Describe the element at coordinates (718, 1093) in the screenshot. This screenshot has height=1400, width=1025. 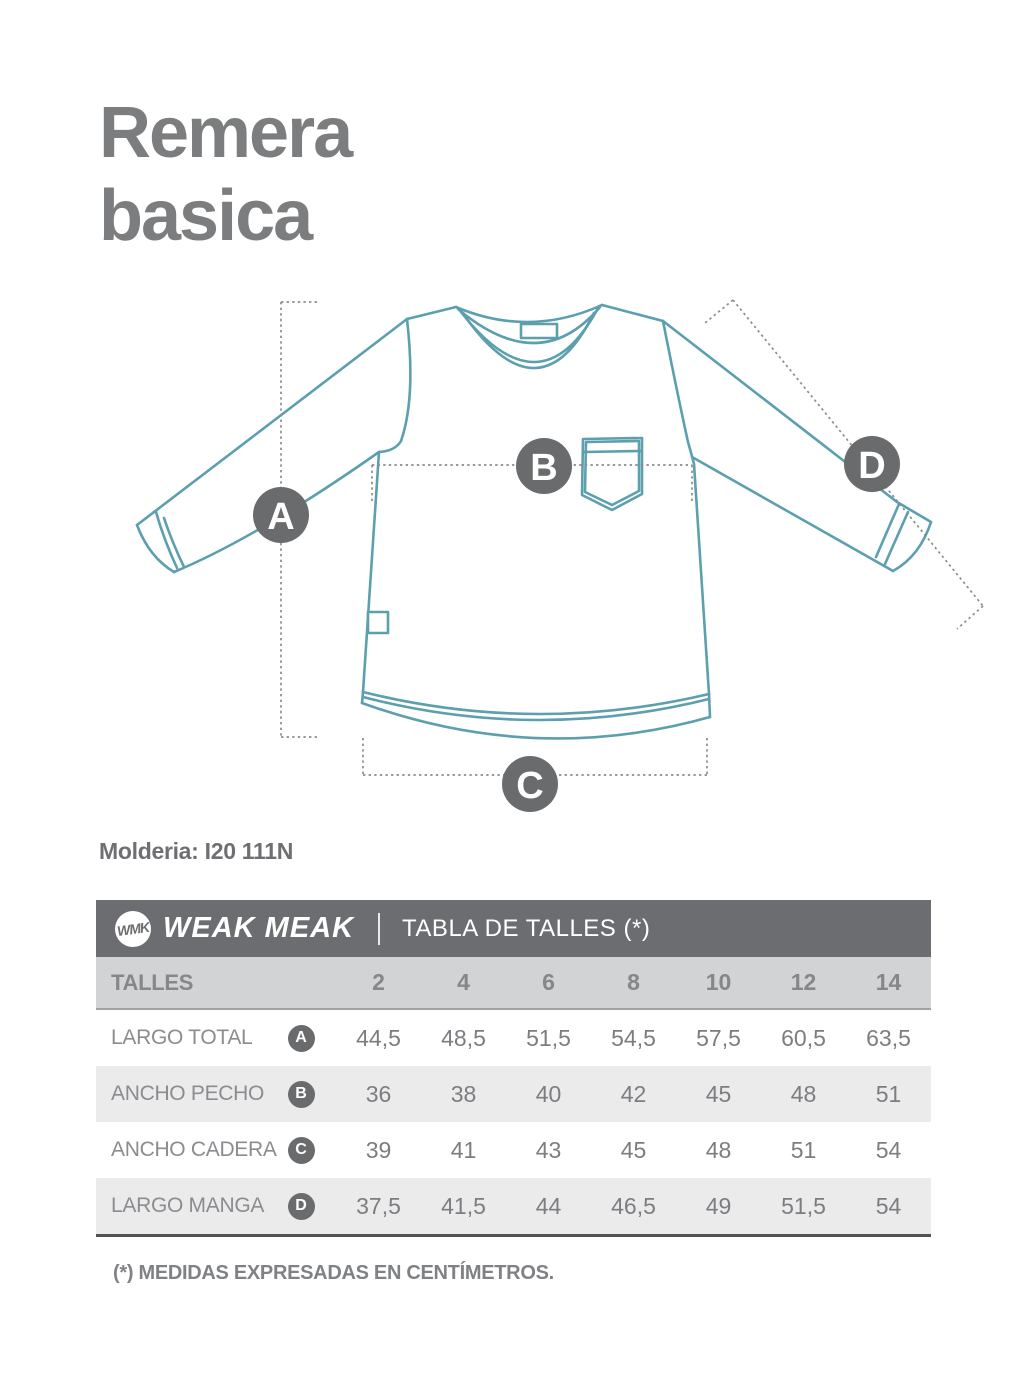
I see `row-value: 45` at that location.